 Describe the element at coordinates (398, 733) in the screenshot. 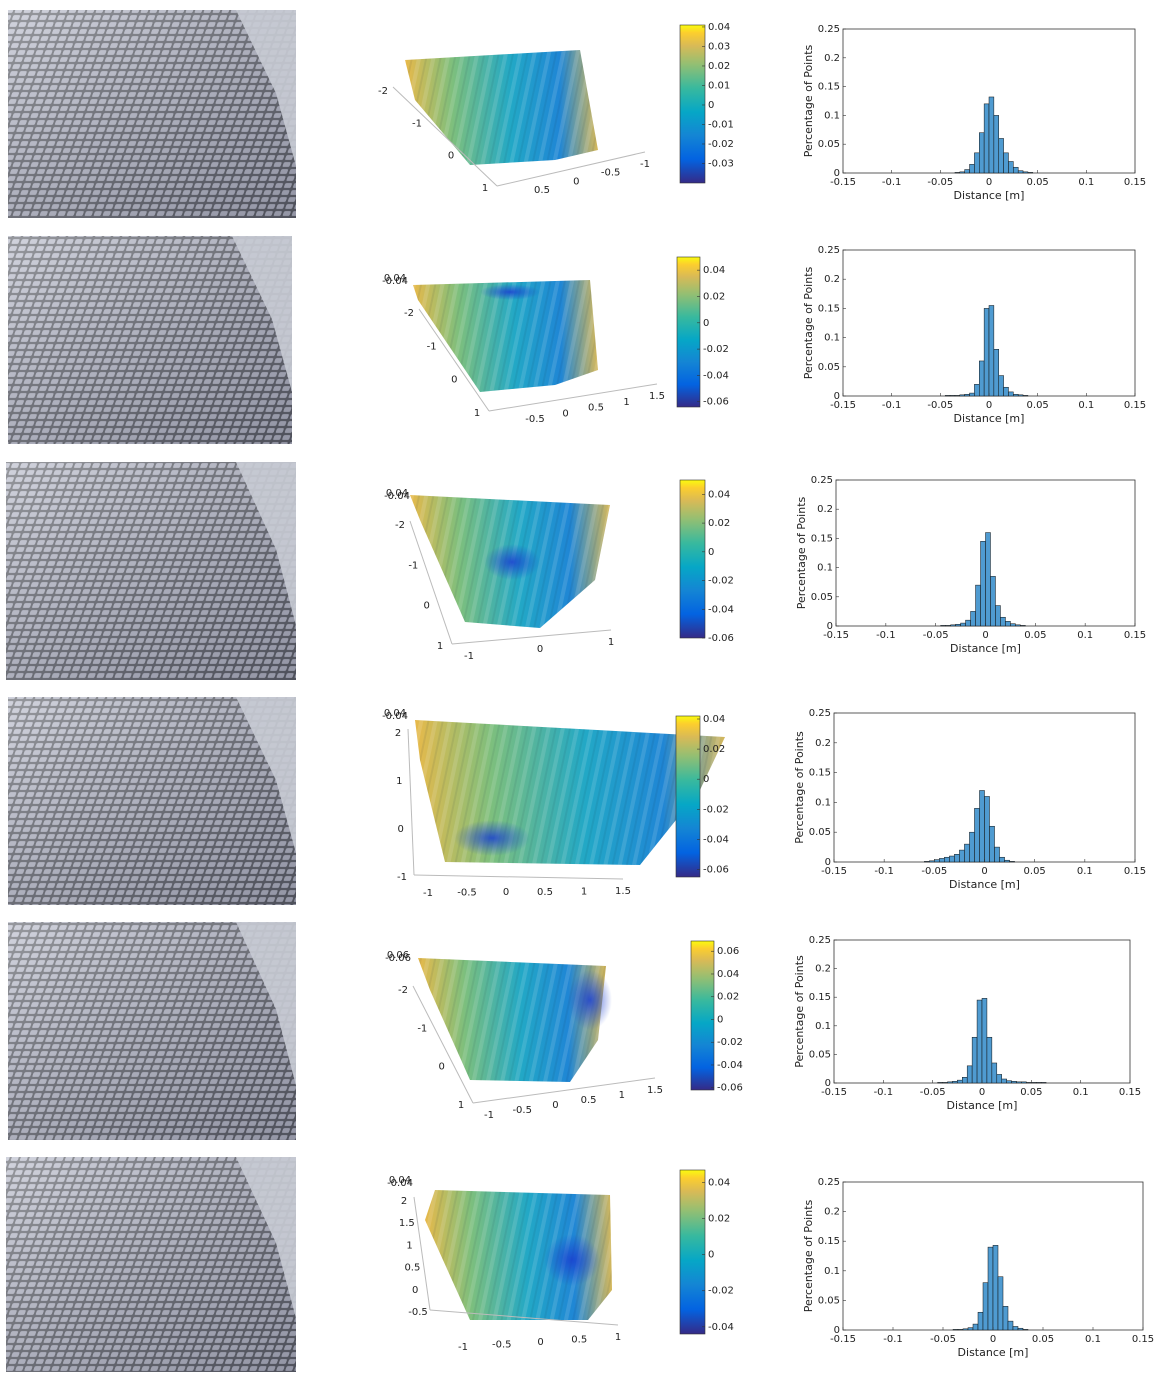

I see `axis-tick-label: 2` at that location.